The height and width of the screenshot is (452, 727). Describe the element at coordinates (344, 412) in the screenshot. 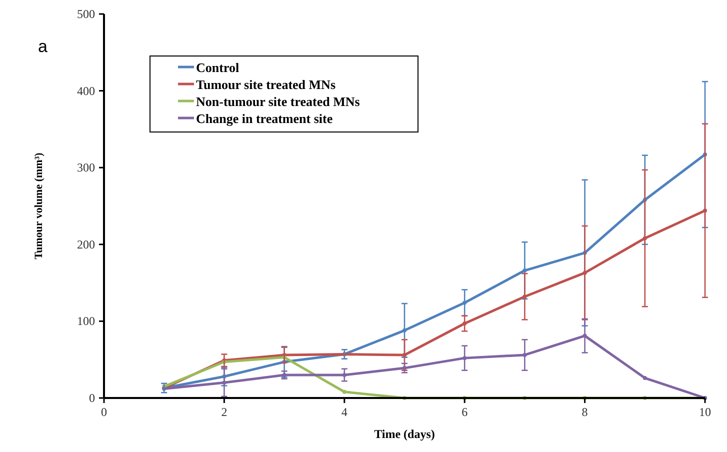

I see `x-tick-label: 4` at that location.